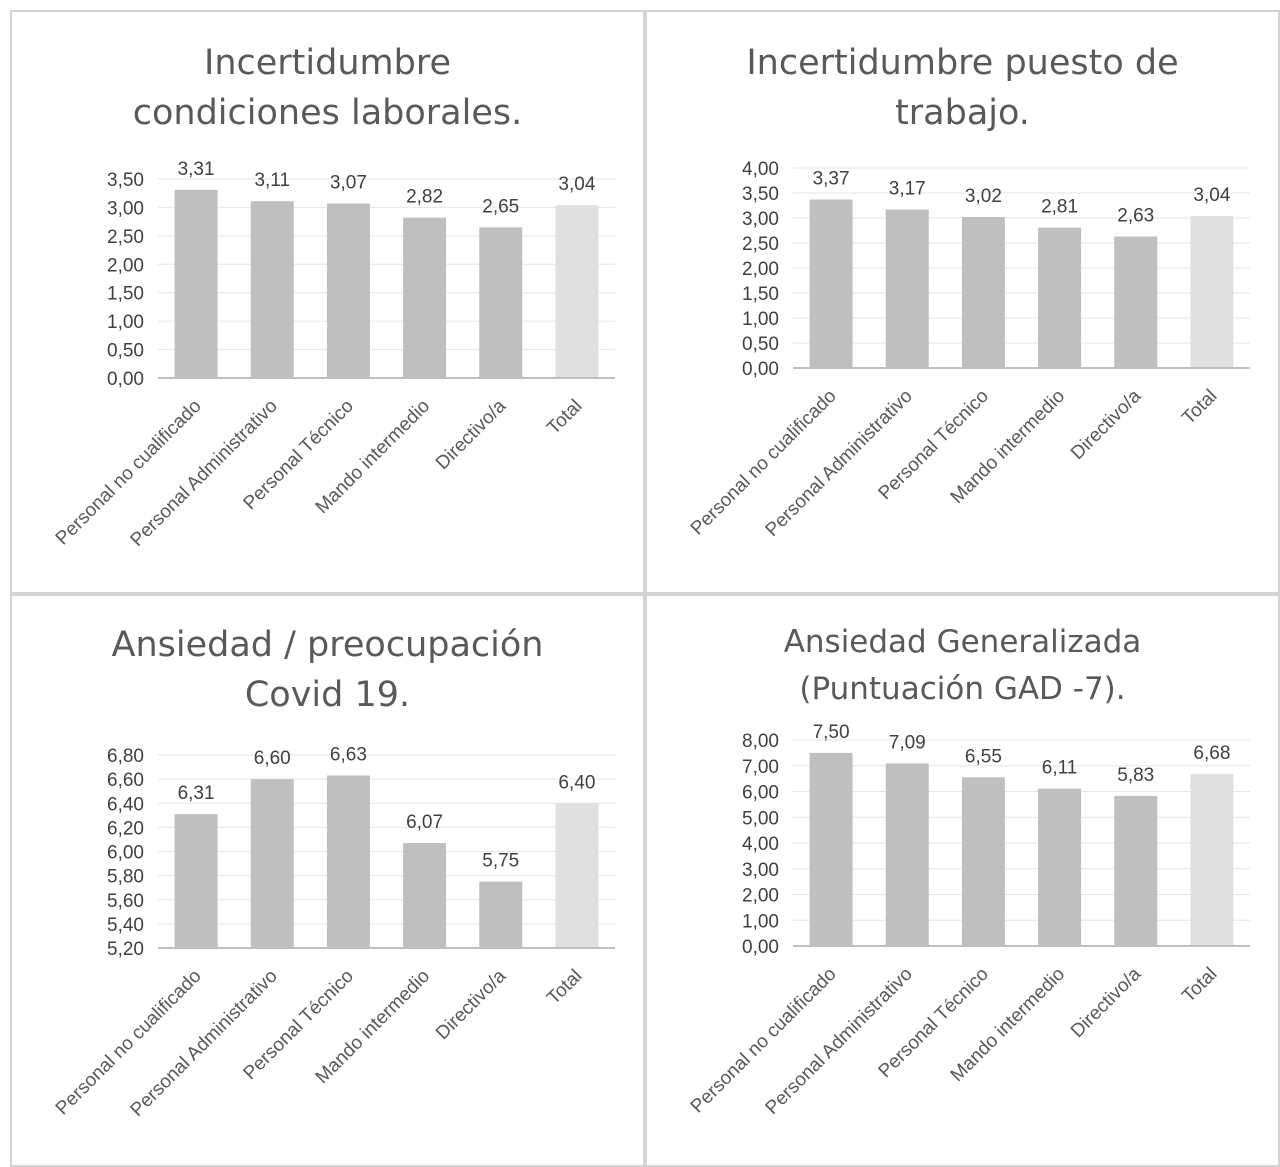 The width and height of the screenshot is (1280, 1167). I want to click on data-label: 3,31, so click(196, 169).